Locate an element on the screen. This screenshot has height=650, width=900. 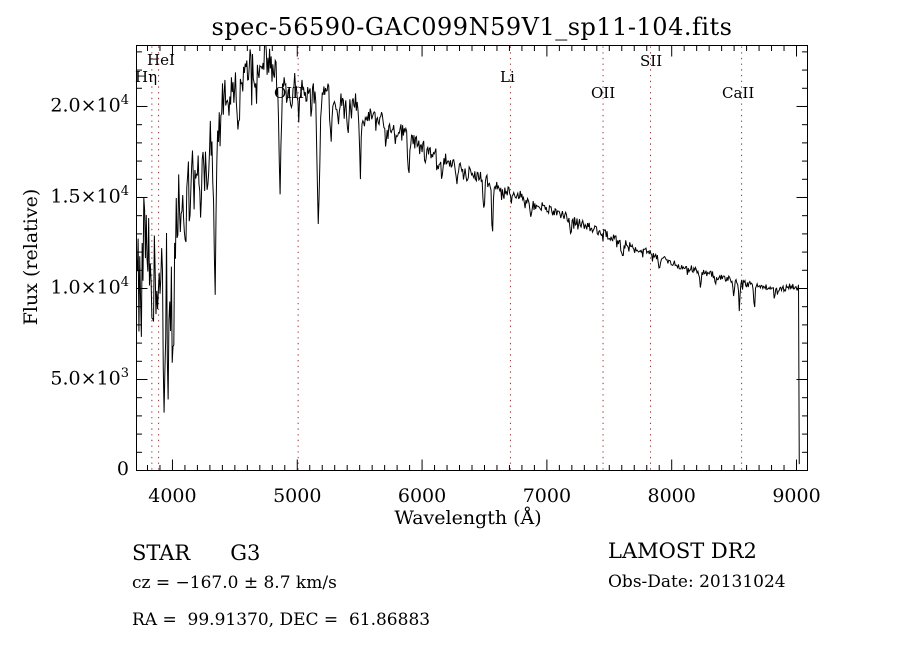
annotation-cz: cz = −167.0 ± 8.7 km/s is located at coordinates (234, 583).